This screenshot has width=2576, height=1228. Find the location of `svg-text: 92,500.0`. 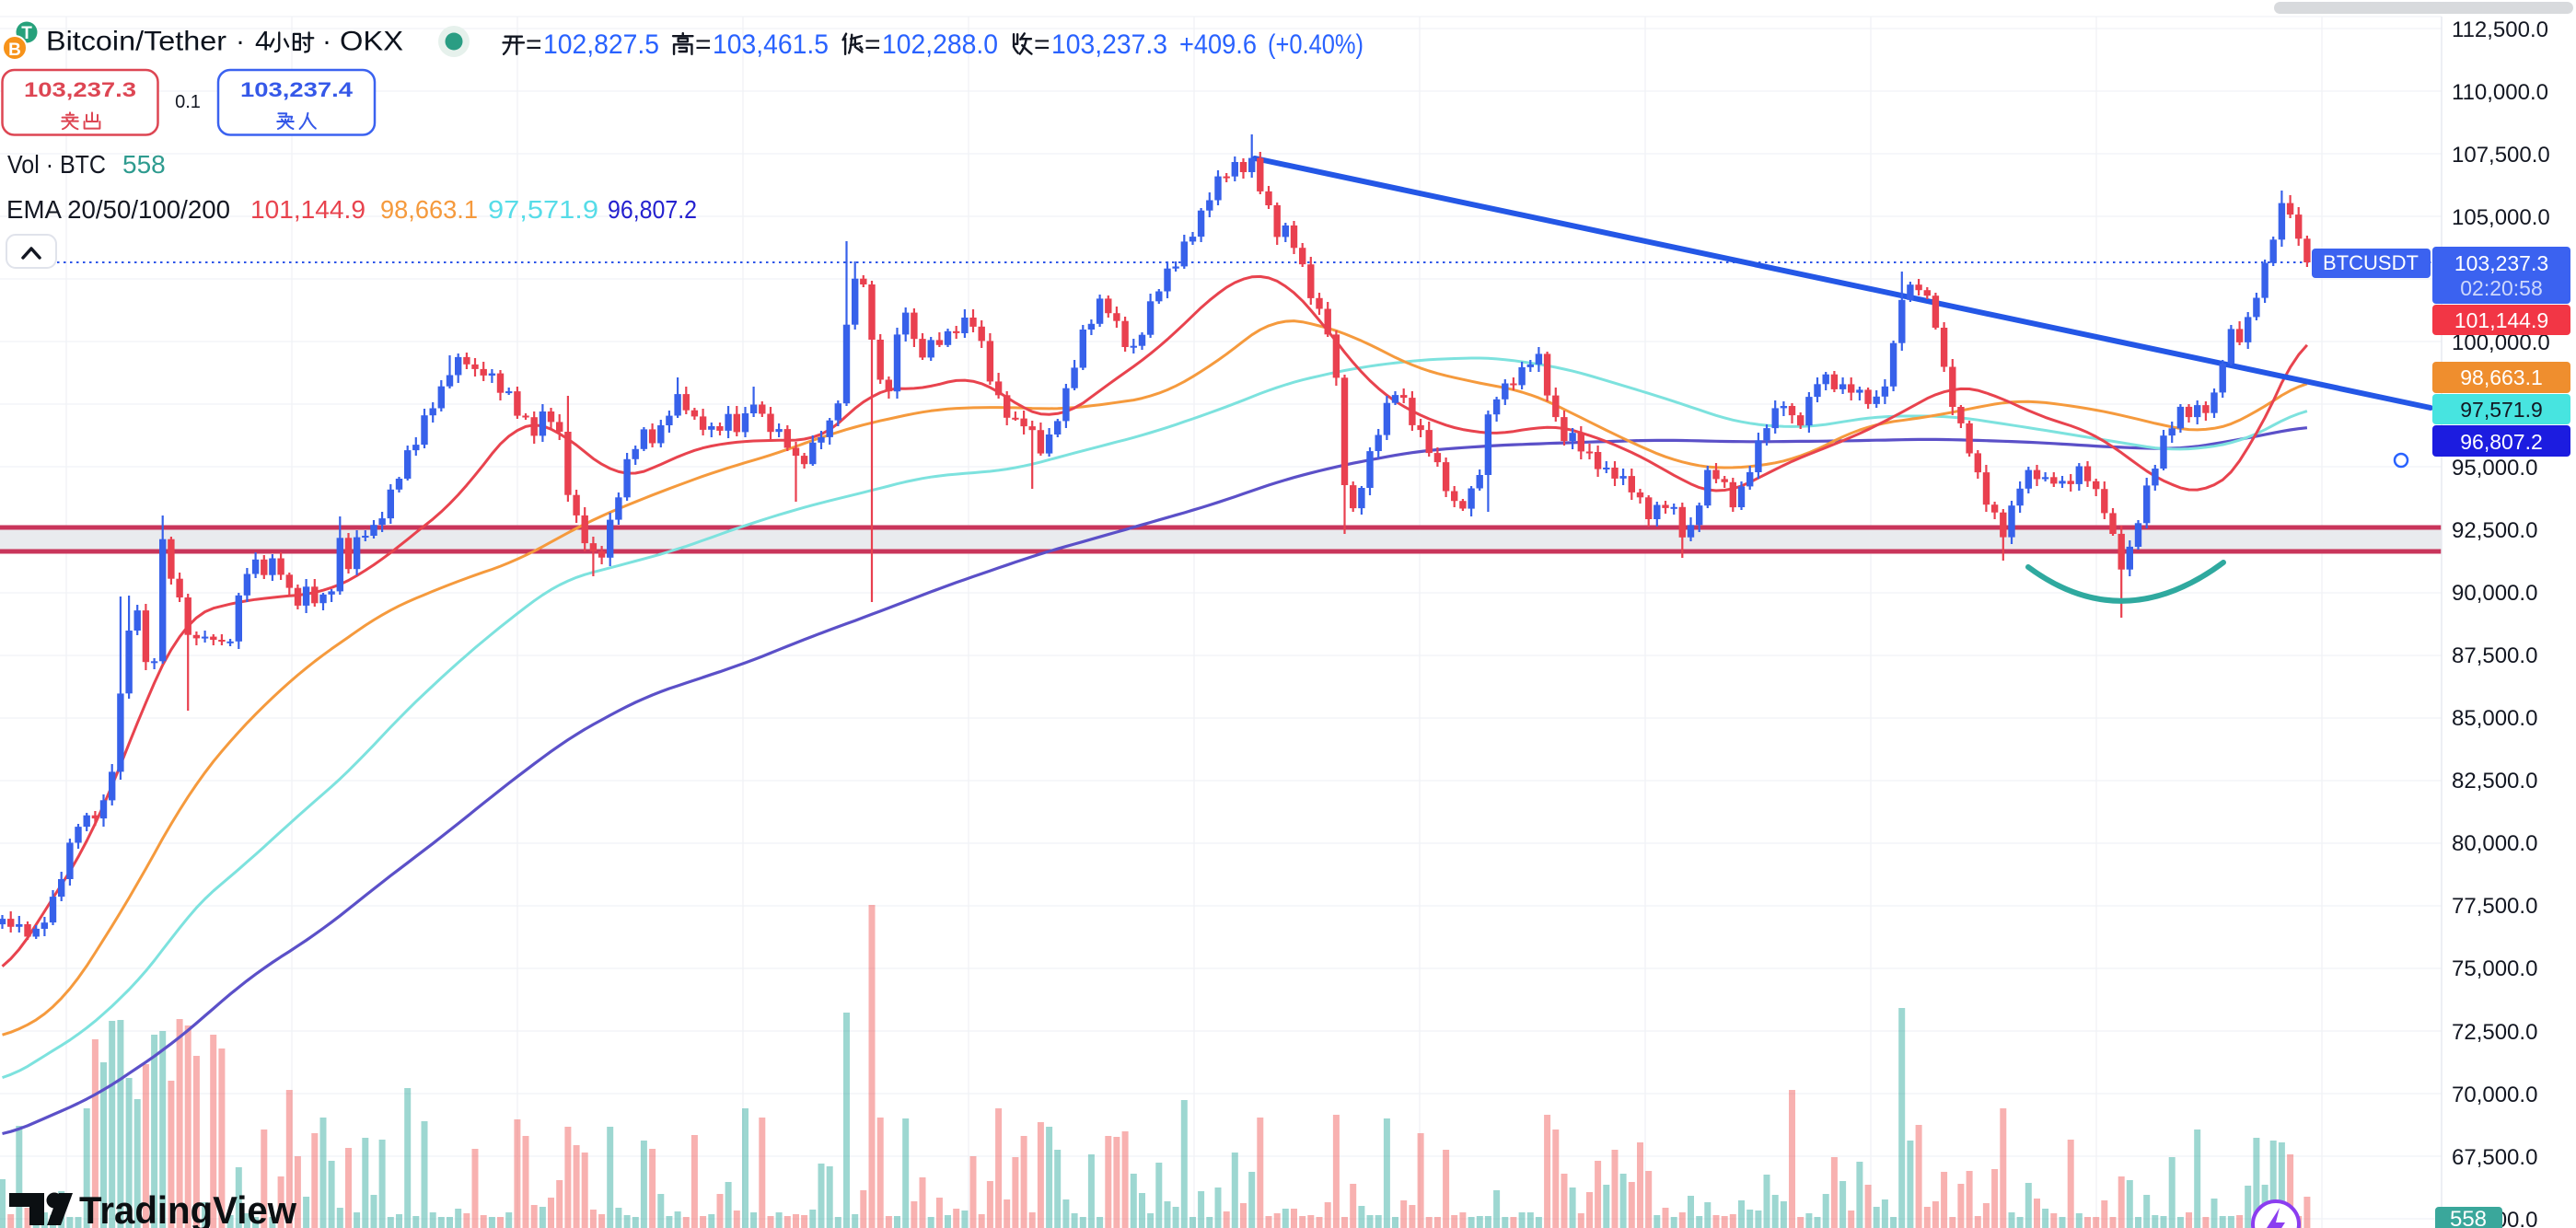

svg-text: 92,500.0 is located at coordinates (2494, 530).